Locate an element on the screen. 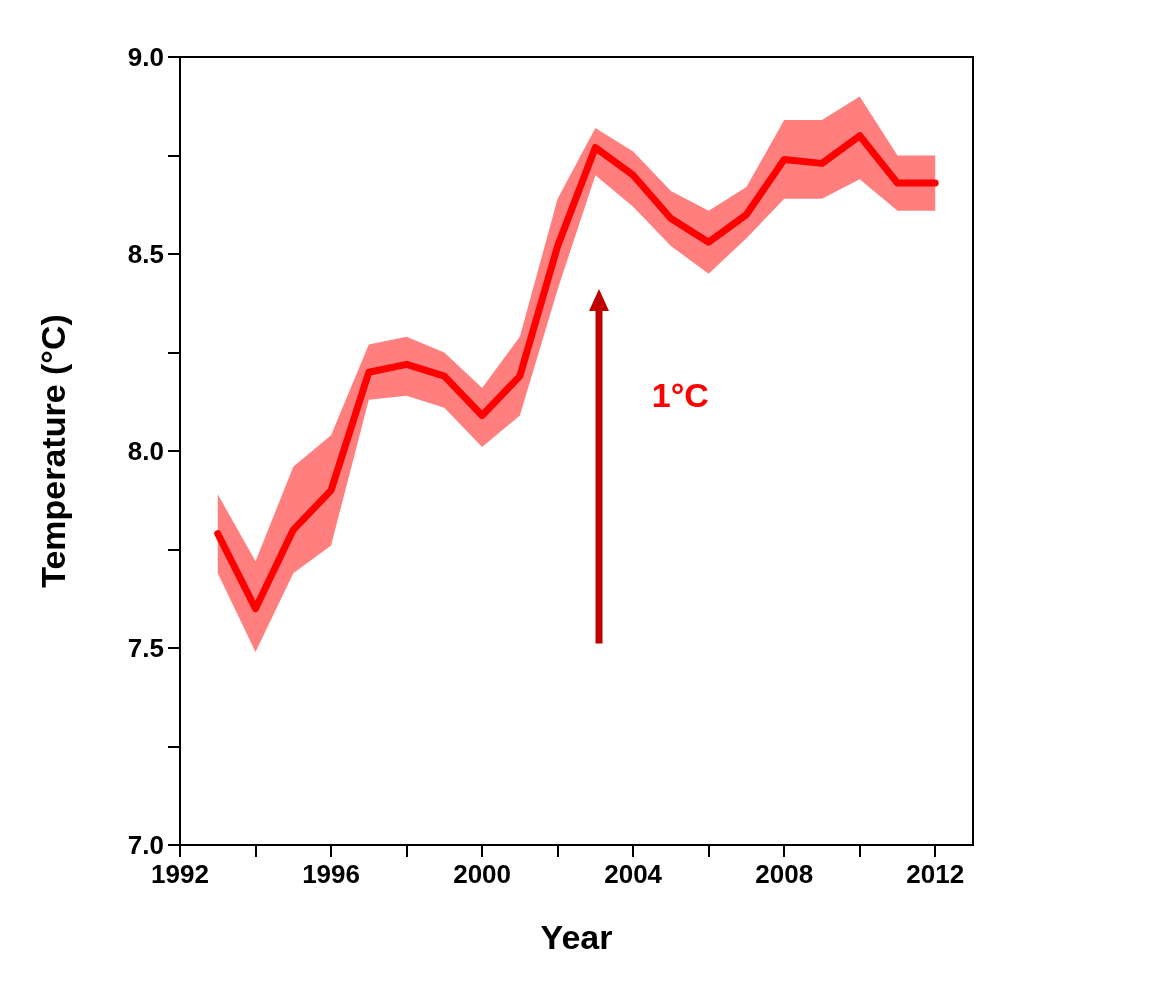 The height and width of the screenshot is (987, 1153). x-tick-label: 2000 is located at coordinates (482, 874).